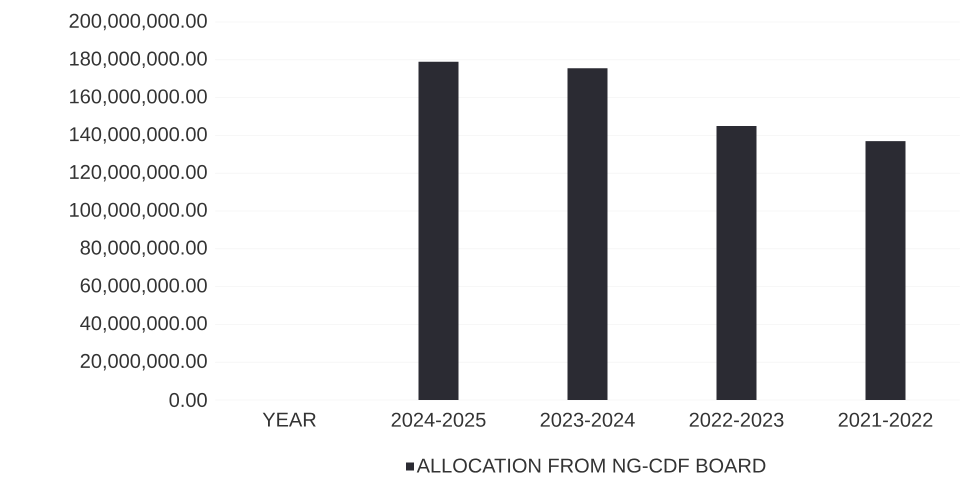 This screenshot has width=960, height=490. Describe the element at coordinates (138, 173) in the screenshot. I see `y-tick-label: 120,000,000.00` at that location.